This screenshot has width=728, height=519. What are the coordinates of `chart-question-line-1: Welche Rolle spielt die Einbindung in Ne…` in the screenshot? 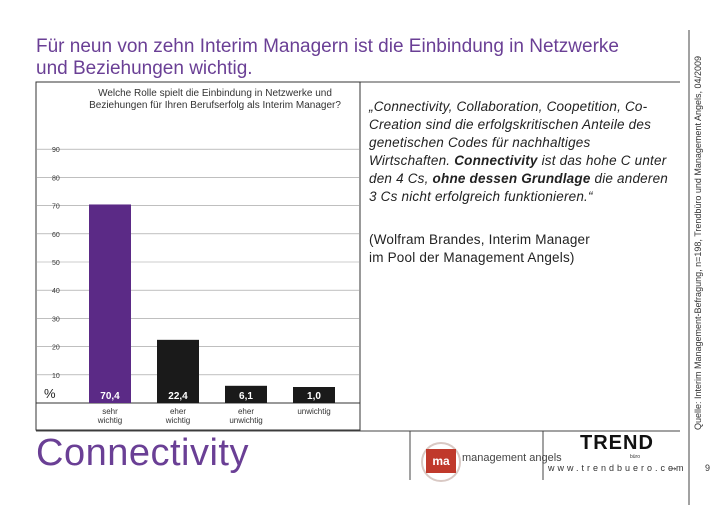 It's located at (215, 93).